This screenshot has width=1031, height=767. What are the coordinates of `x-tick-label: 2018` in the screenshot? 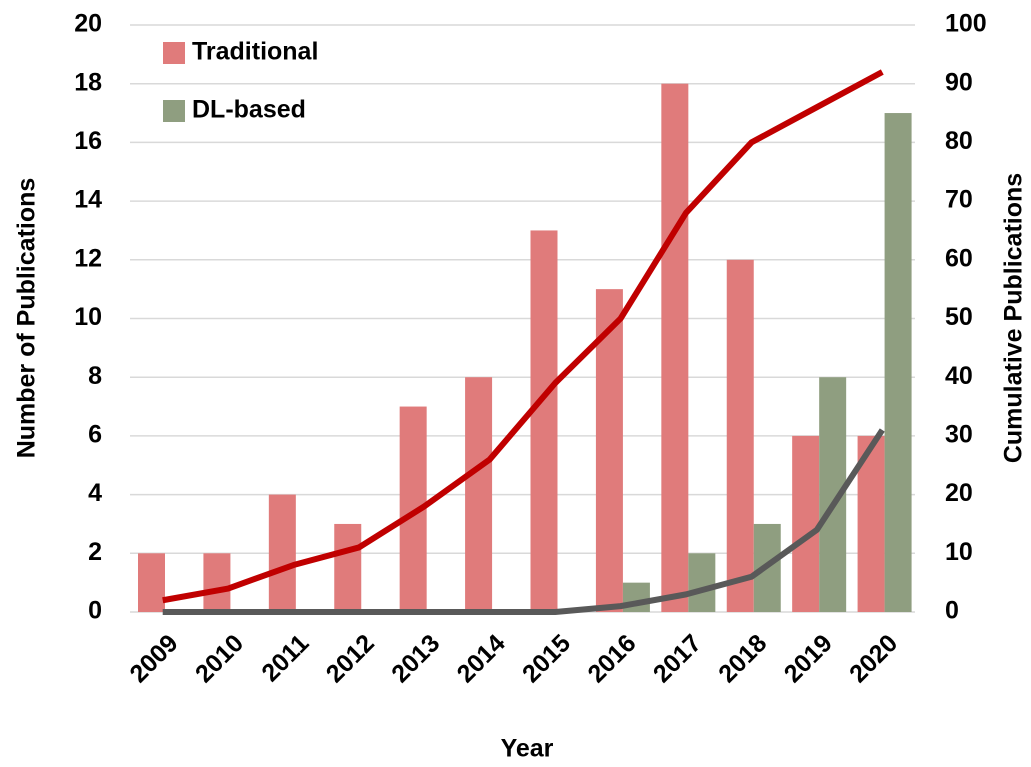 It's located at (742, 658).